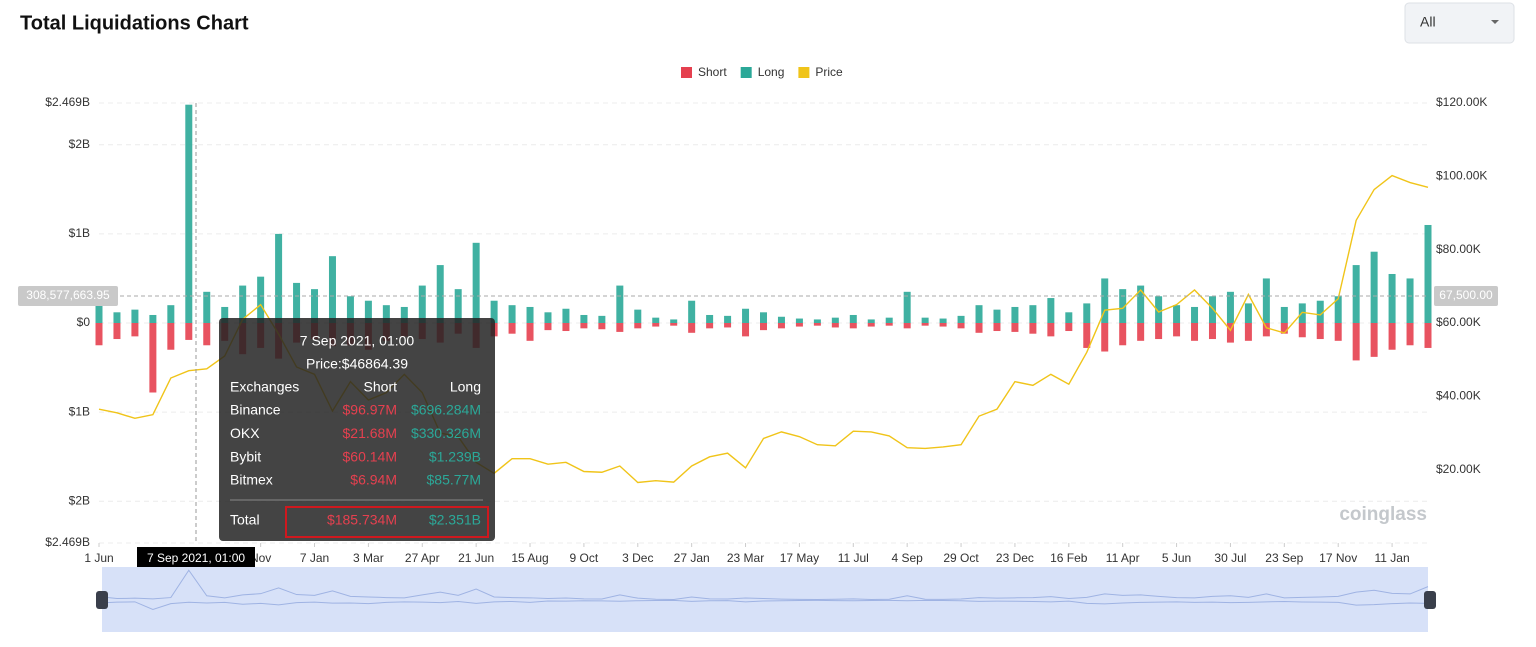 The width and height of the screenshot is (1536, 647). What do you see at coordinates (357, 364) in the screenshot?
I see `tooltip-price: Price:$46864.39` at bounding box center [357, 364].